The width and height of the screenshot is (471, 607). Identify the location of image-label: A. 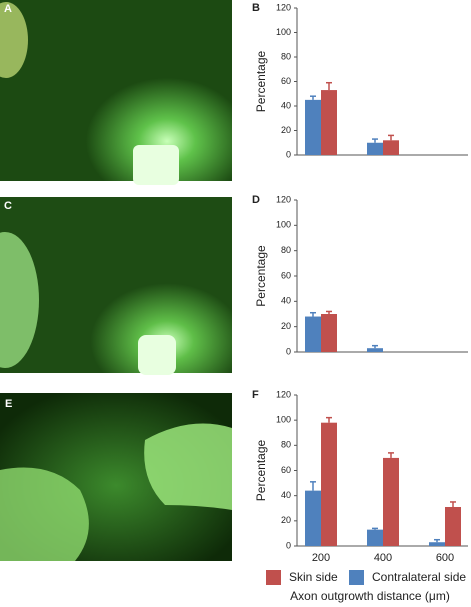
(8, 9).